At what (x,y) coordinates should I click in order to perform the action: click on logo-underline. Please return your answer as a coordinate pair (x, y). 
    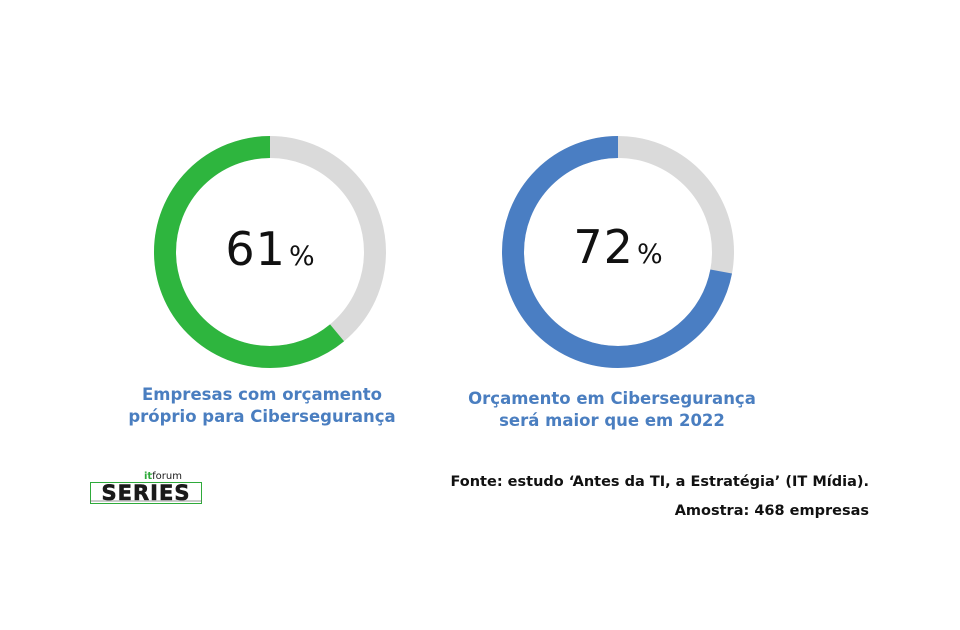
    Looking at the image, I should click on (146, 501).